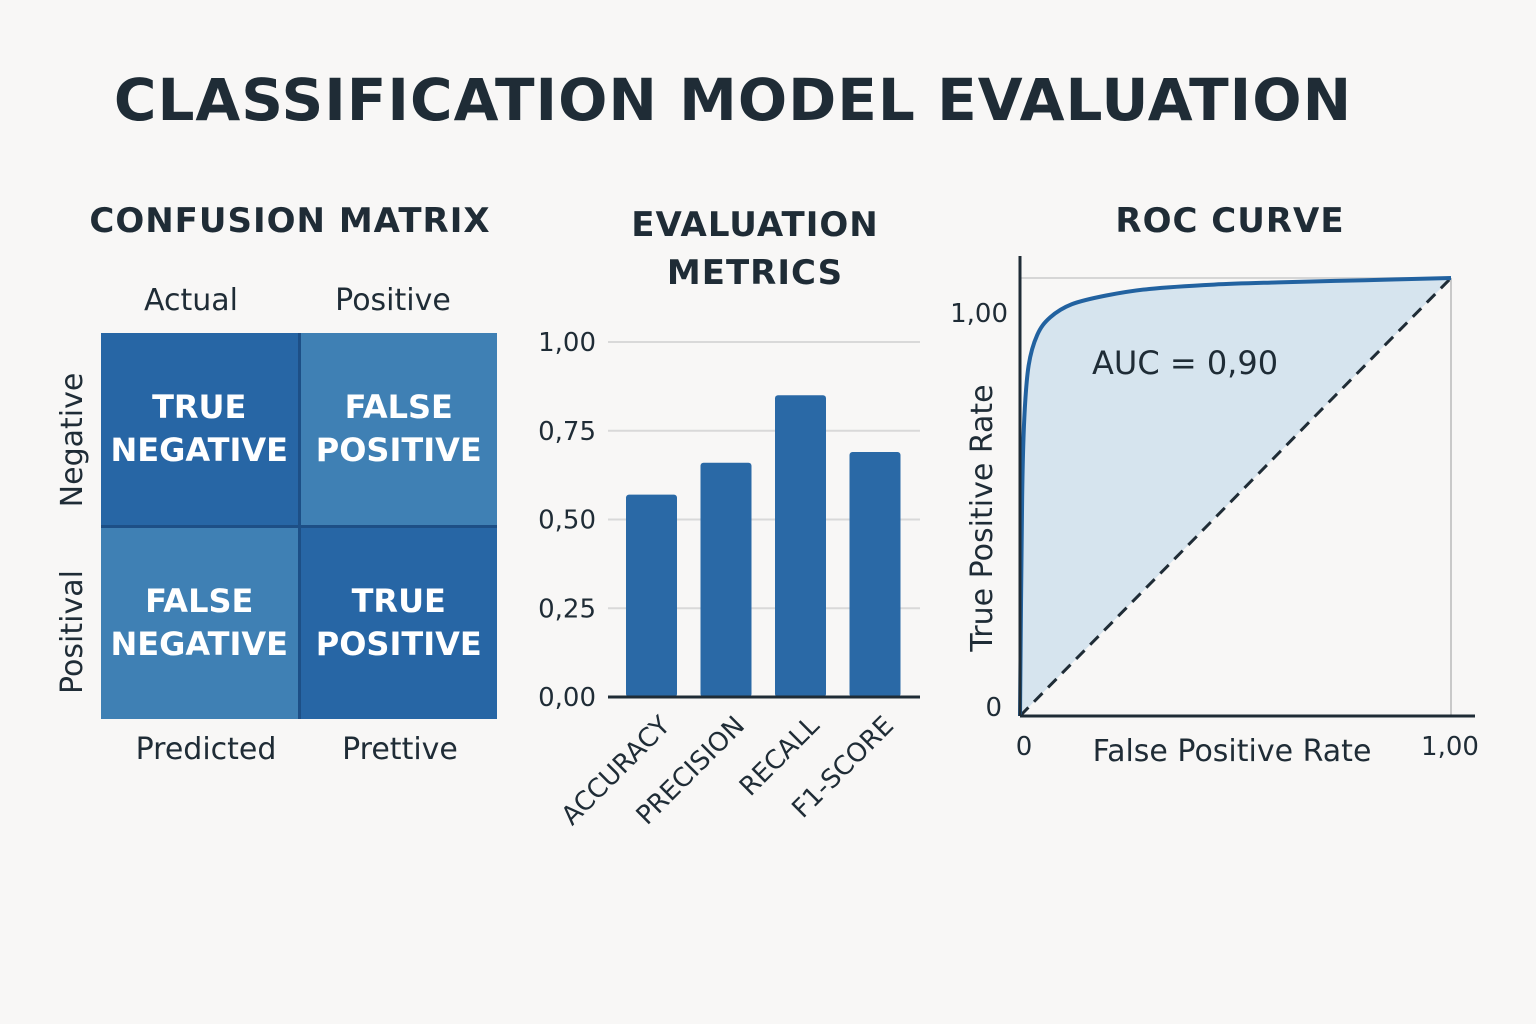 The height and width of the screenshot is (1024, 1536). I want to click on cm-cell-true-positive: TRUE POSITIVE, so click(398, 623).